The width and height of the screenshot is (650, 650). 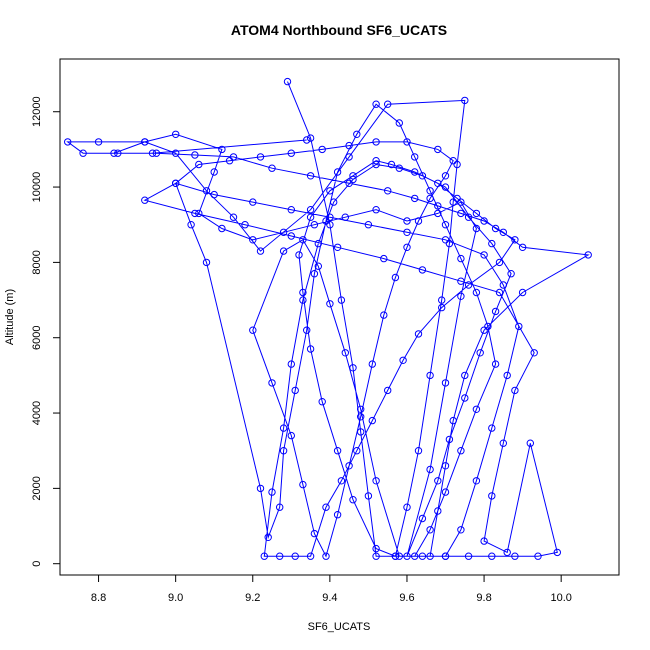 What do you see at coordinates (37, 187) in the screenshot?
I see `y-tick-label: 10000` at bounding box center [37, 187].